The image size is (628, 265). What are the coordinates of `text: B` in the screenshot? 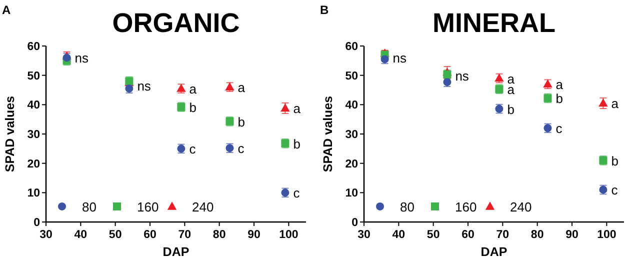 It's located at (324, 10).